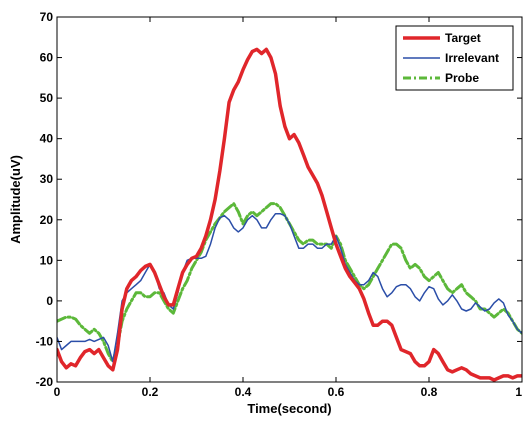 This screenshot has height=421, width=523. I want to click on y-tick-label: 50, so click(47, 98).